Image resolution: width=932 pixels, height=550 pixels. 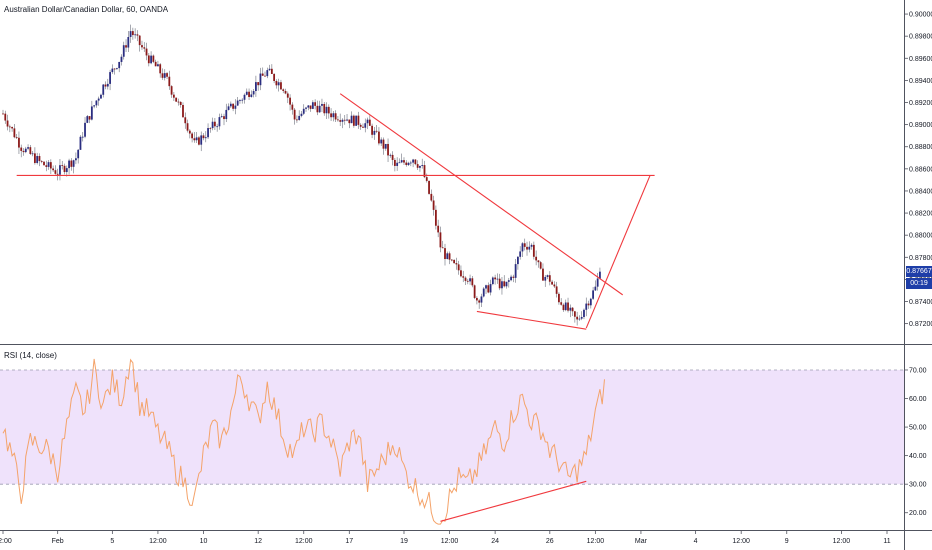 What do you see at coordinates (918, 370) in the screenshot?
I see `rsi-tick-label: 70.00` at bounding box center [918, 370].